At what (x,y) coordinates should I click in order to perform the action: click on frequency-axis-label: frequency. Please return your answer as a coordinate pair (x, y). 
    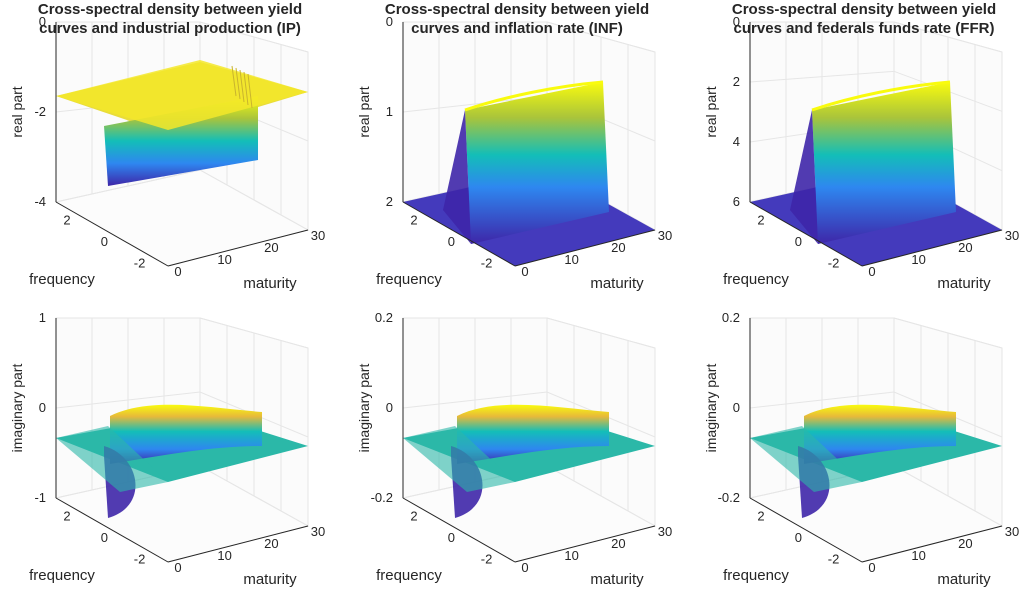
    Looking at the image, I should click on (409, 279).